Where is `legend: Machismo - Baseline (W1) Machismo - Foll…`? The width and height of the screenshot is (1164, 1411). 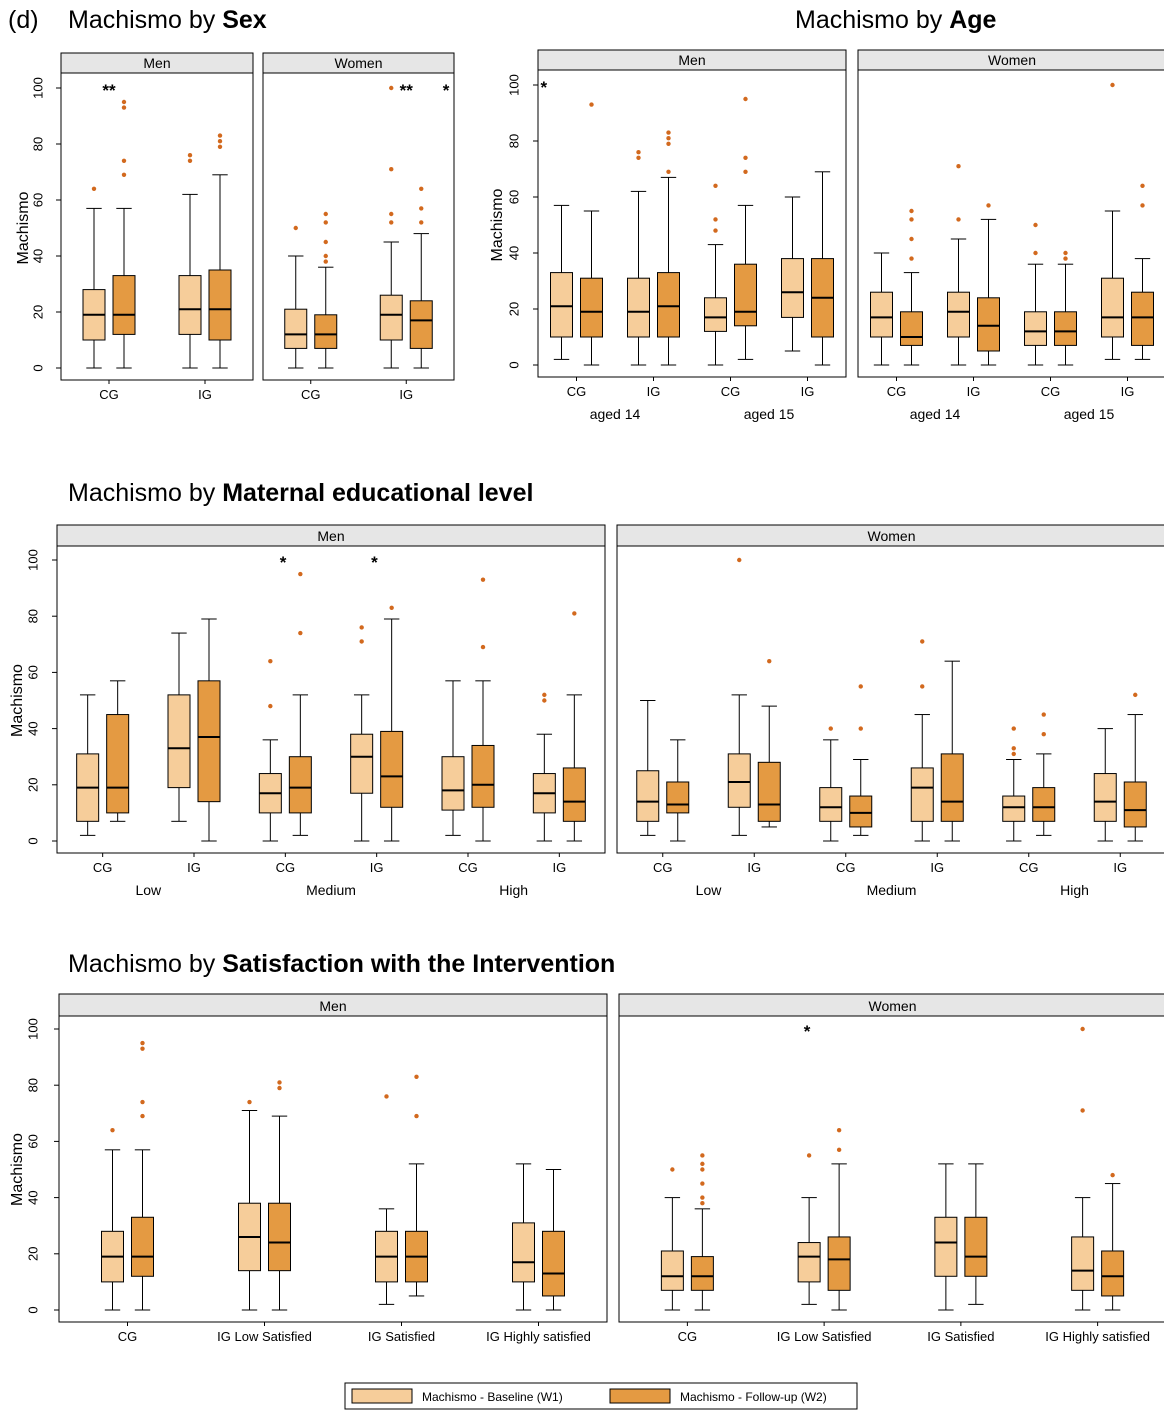 legend: Machismo - Baseline (W1) Machismo - Foll… is located at coordinates (601, 1396).